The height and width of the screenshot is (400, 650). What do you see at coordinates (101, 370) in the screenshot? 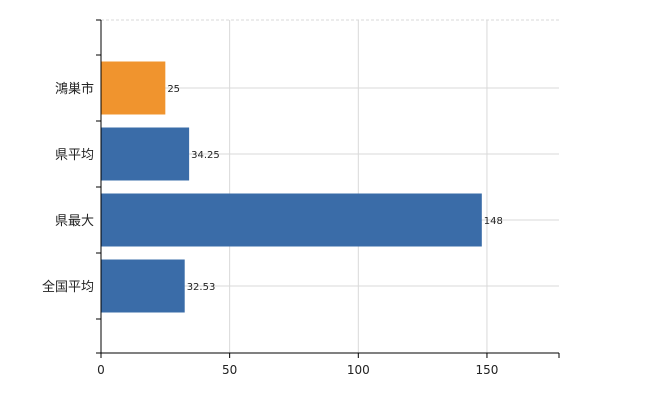
I see `x-tick-label: 0` at bounding box center [101, 370].